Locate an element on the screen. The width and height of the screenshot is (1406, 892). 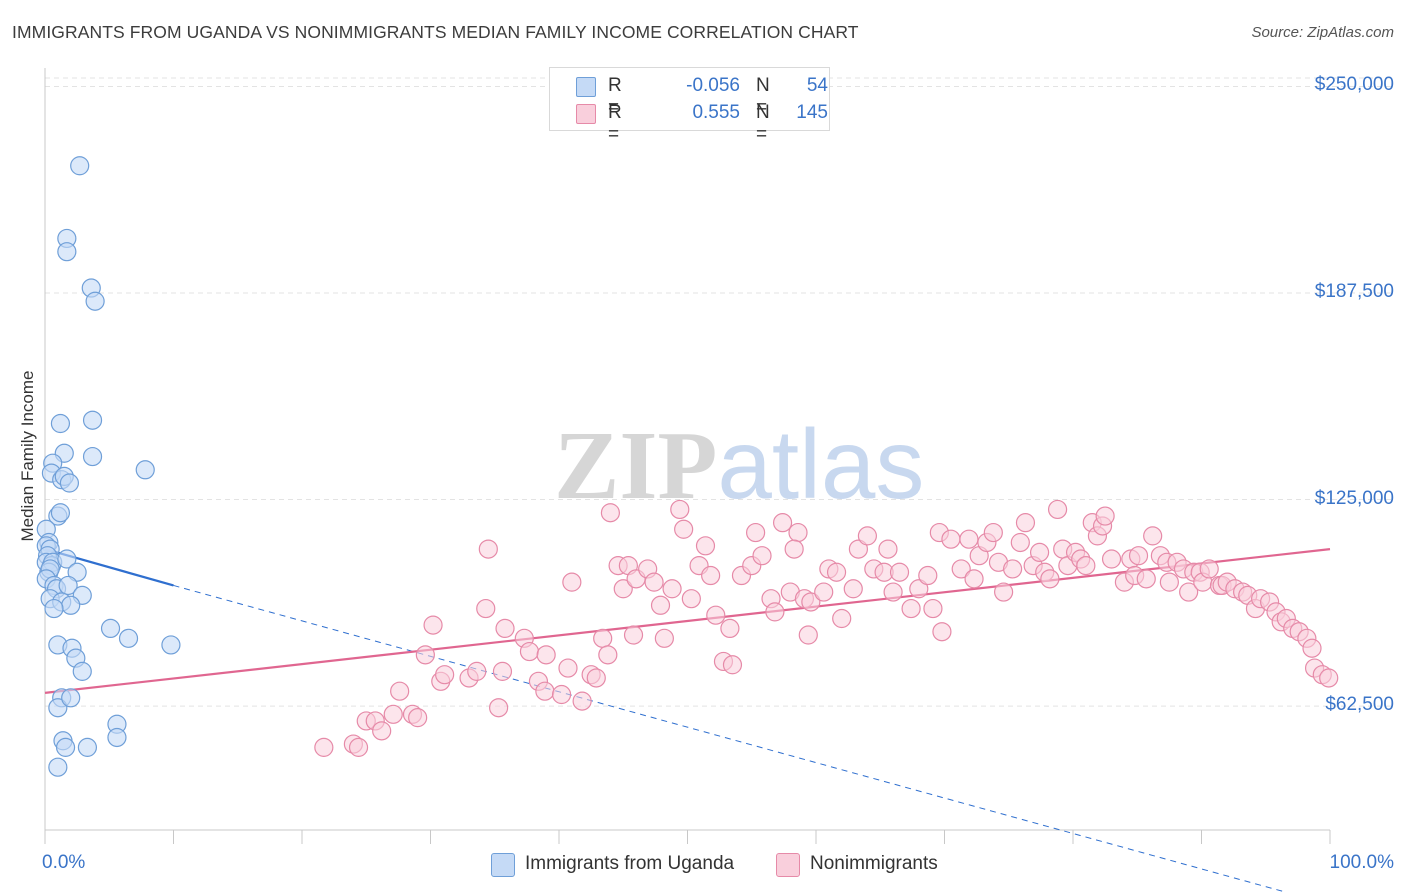
n-label: N = is located at coordinates (763, 96).